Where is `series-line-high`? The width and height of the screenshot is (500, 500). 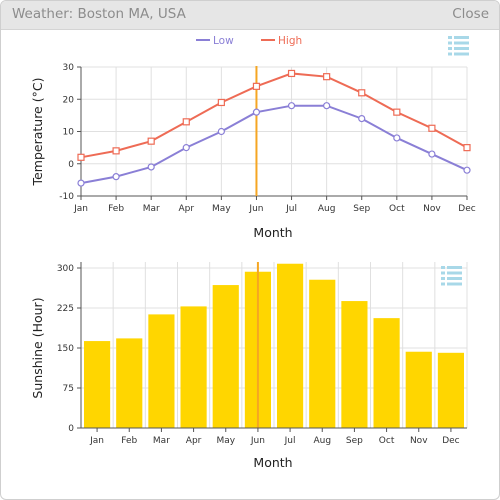 series-line-high is located at coordinates (274, 115).